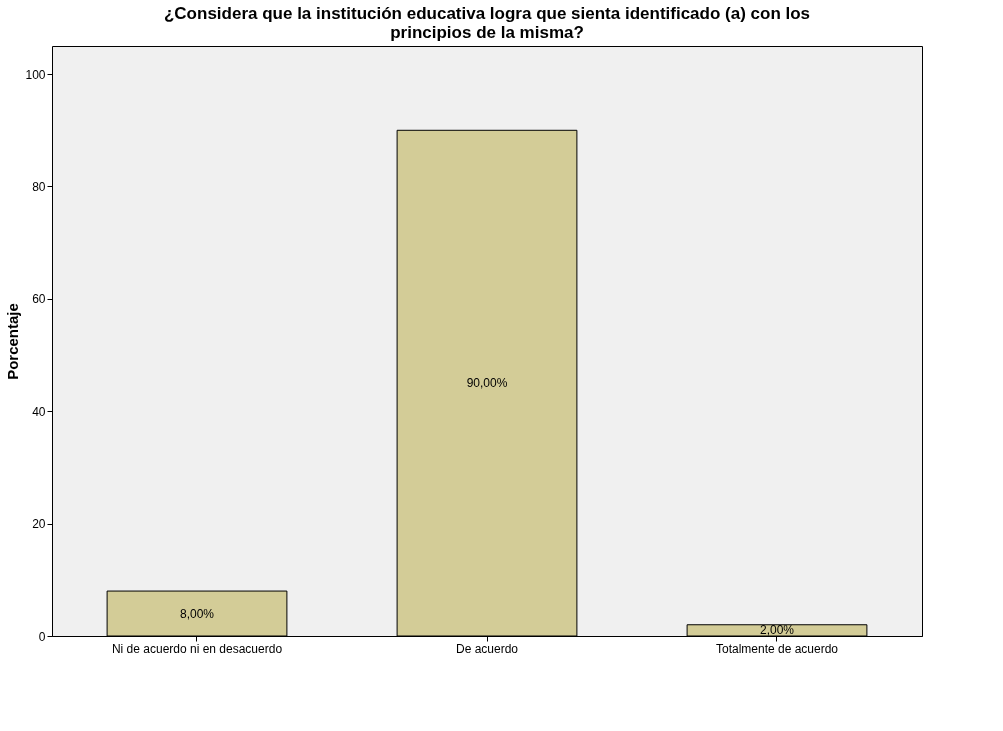 This screenshot has height=731, width=1003. Describe the element at coordinates (197, 648) in the screenshot. I see `x-tick-label: Ni de acuerdo ni en desacuerdo` at that location.